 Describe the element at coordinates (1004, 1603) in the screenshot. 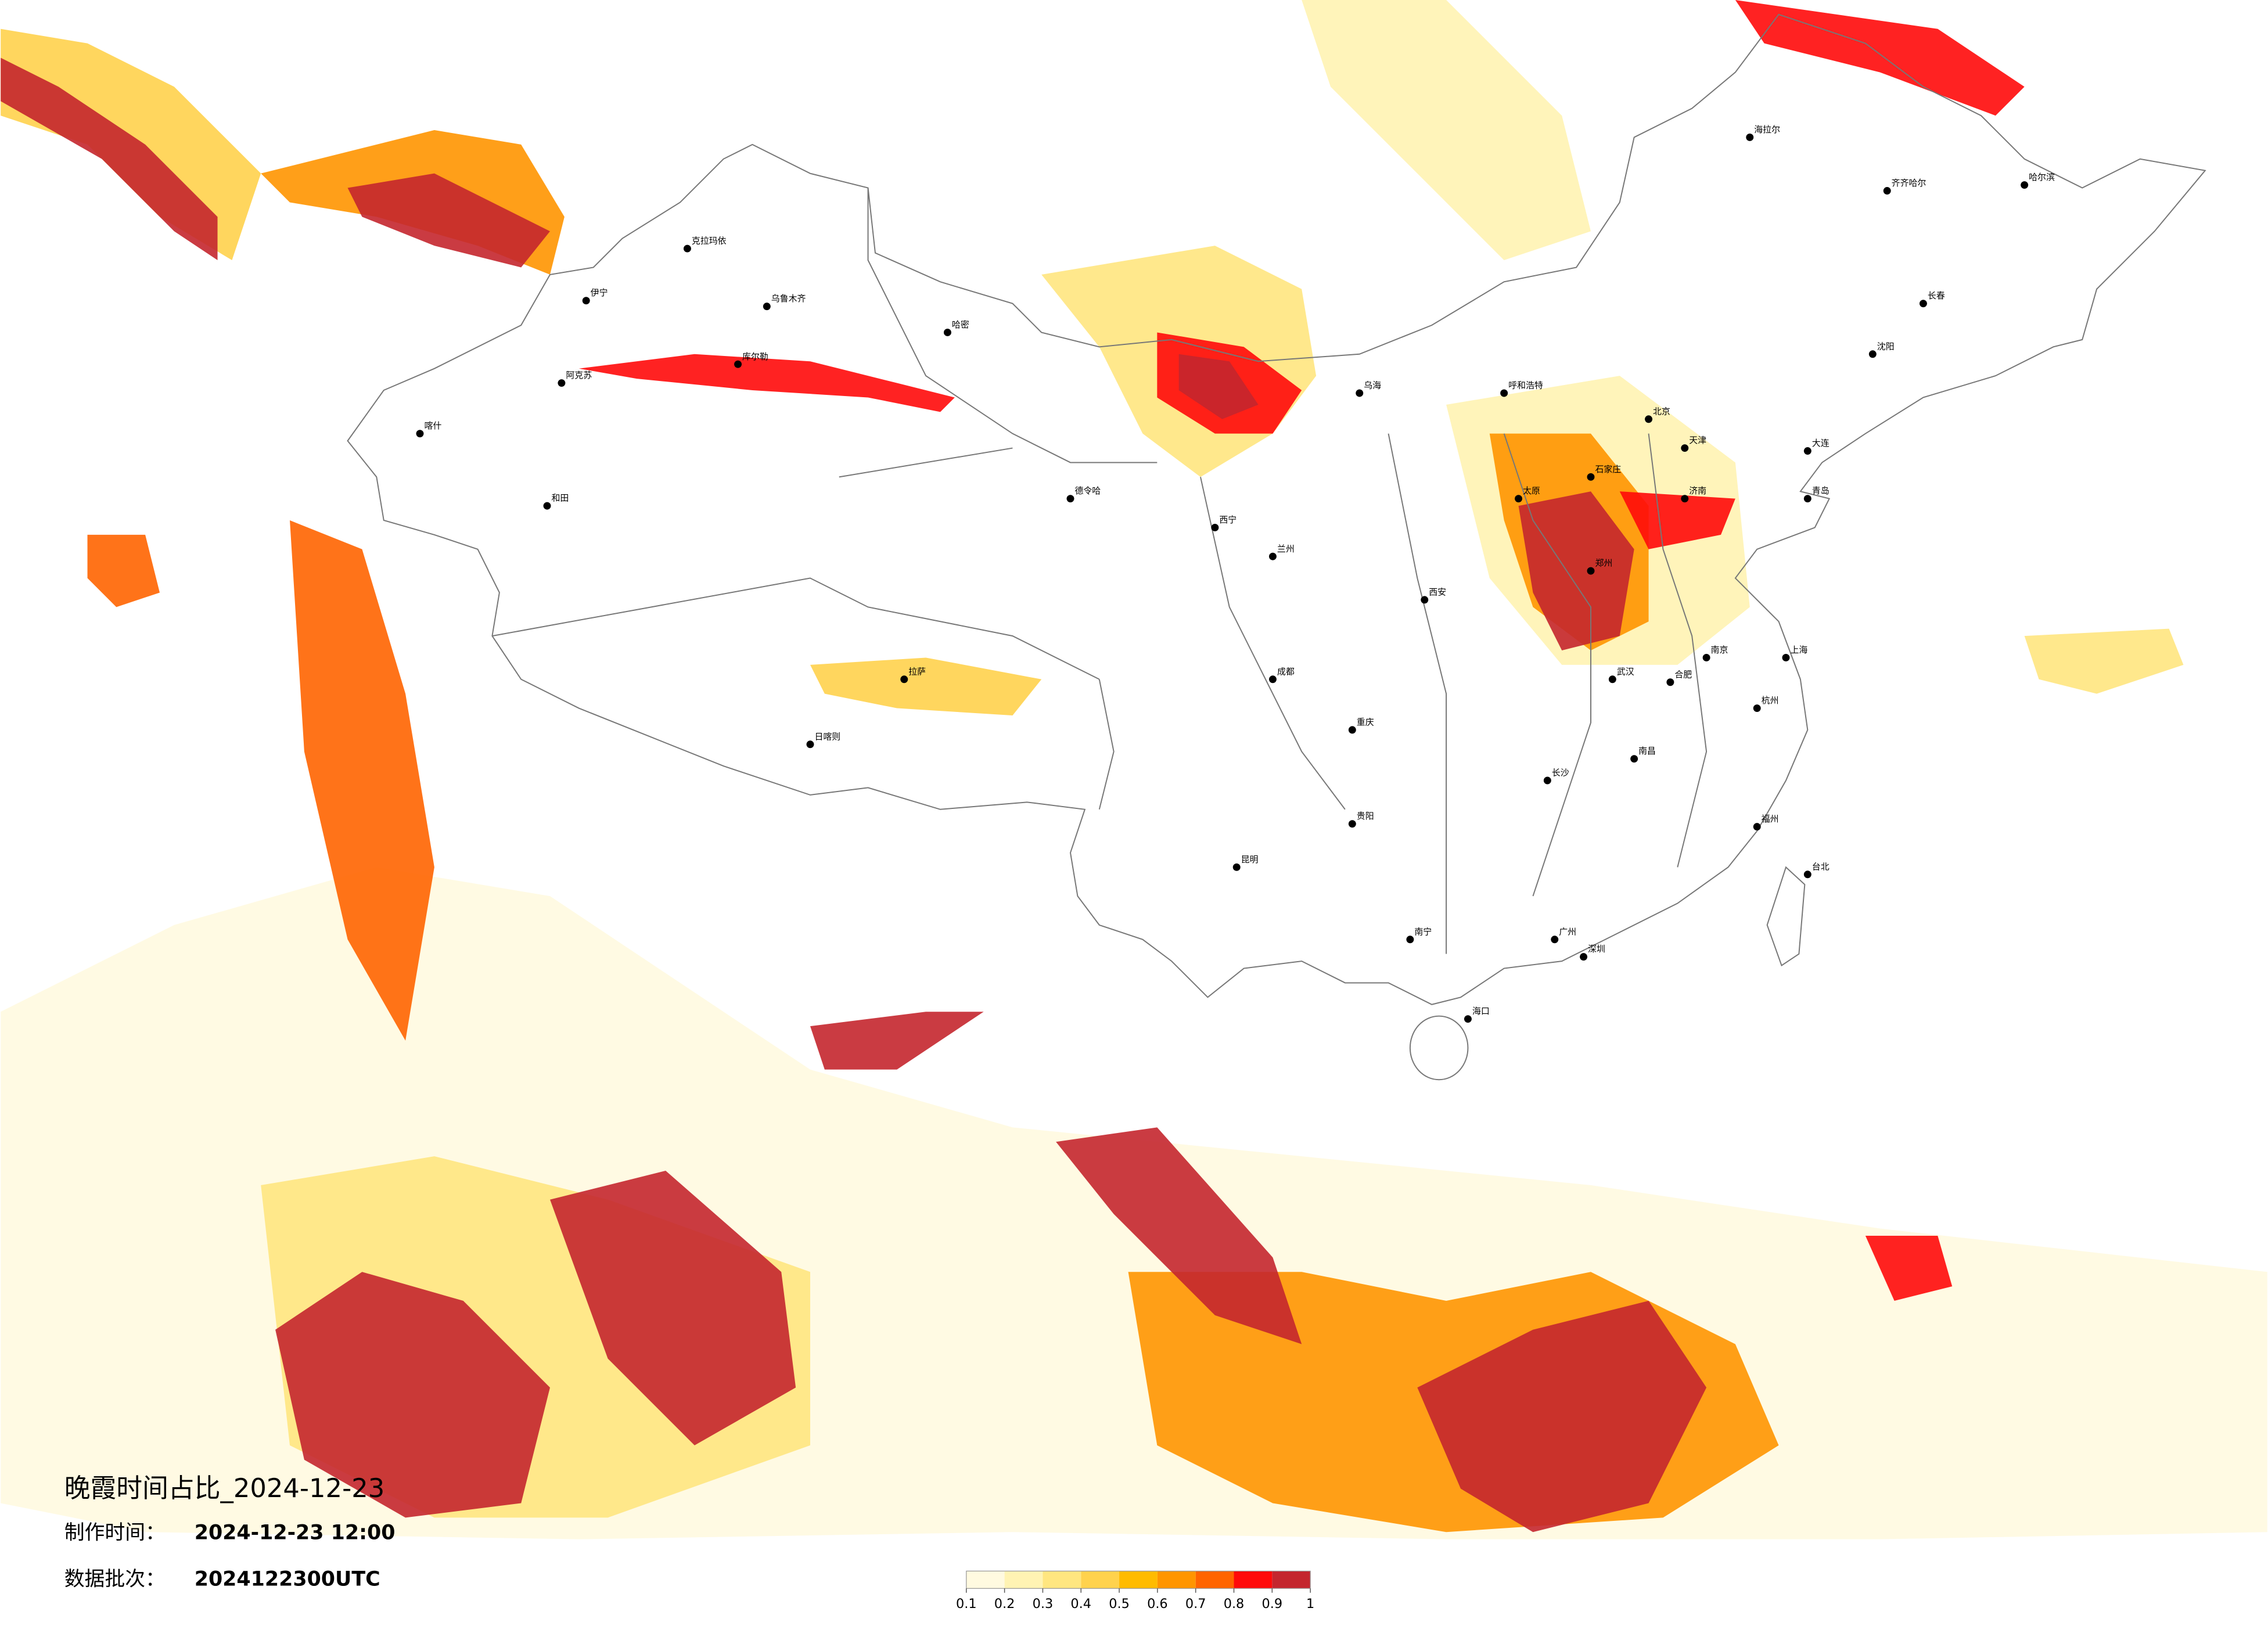

I see `colorbar-tick-label: 0.2` at that location.